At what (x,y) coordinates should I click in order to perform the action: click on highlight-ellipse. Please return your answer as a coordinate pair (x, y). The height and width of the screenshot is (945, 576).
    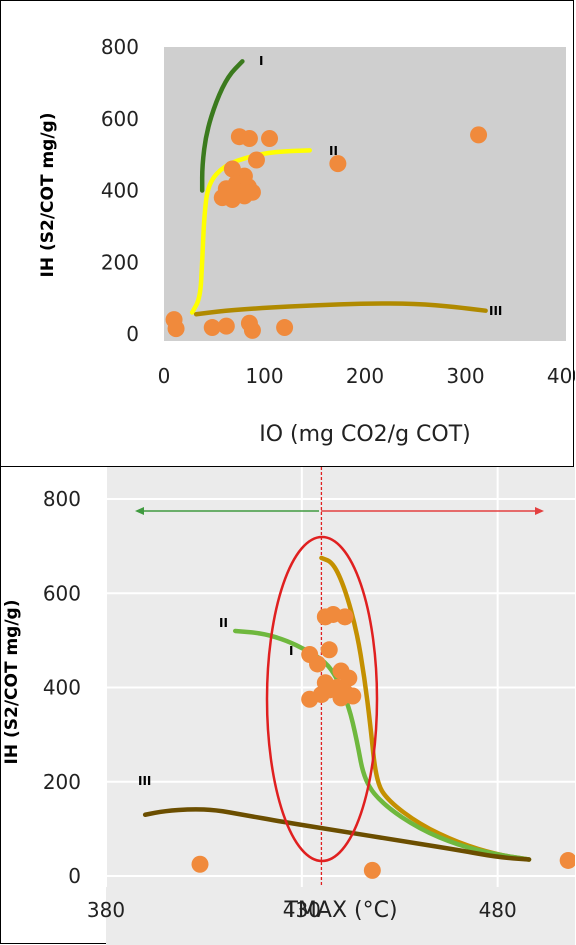
    Looking at the image, I should click on (322, 699).